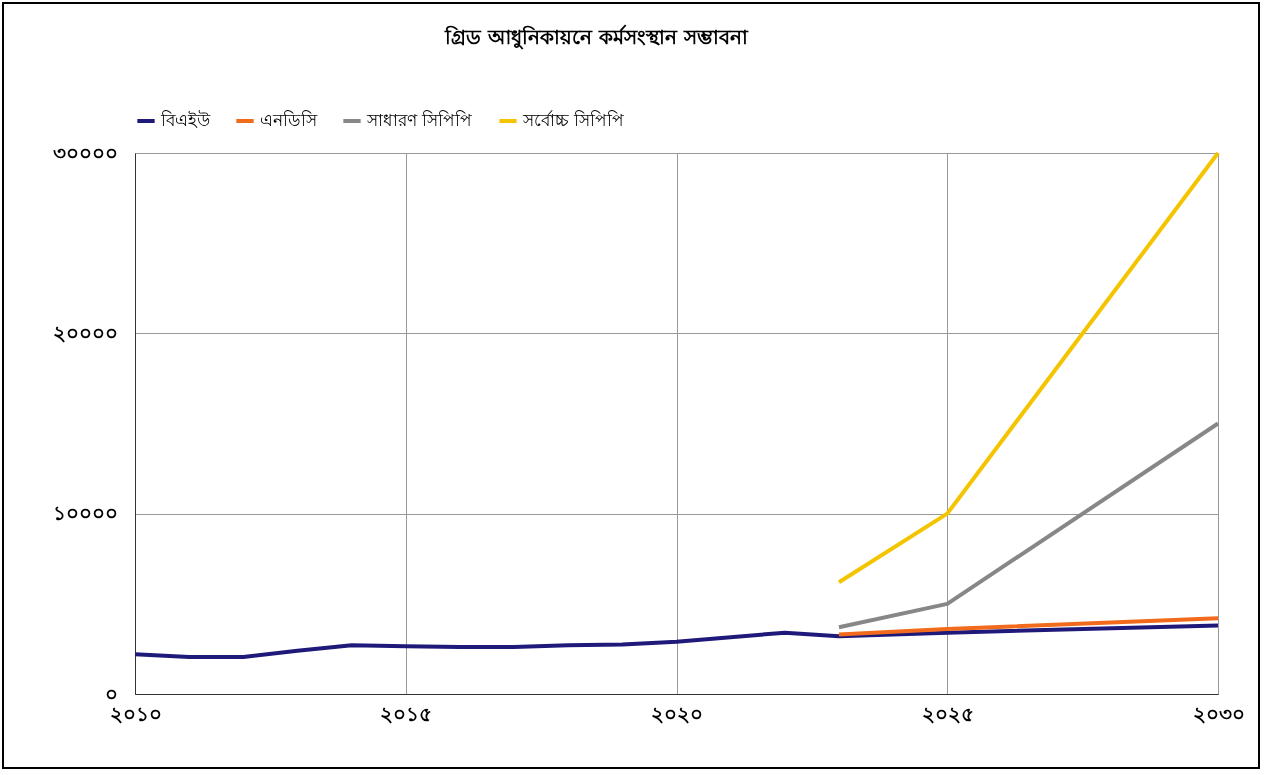  What do you see at coordinates (1218, 713) in the screenshot?
I see `x-tick-label: ২০৩০` at bounding box center [1218, 713].